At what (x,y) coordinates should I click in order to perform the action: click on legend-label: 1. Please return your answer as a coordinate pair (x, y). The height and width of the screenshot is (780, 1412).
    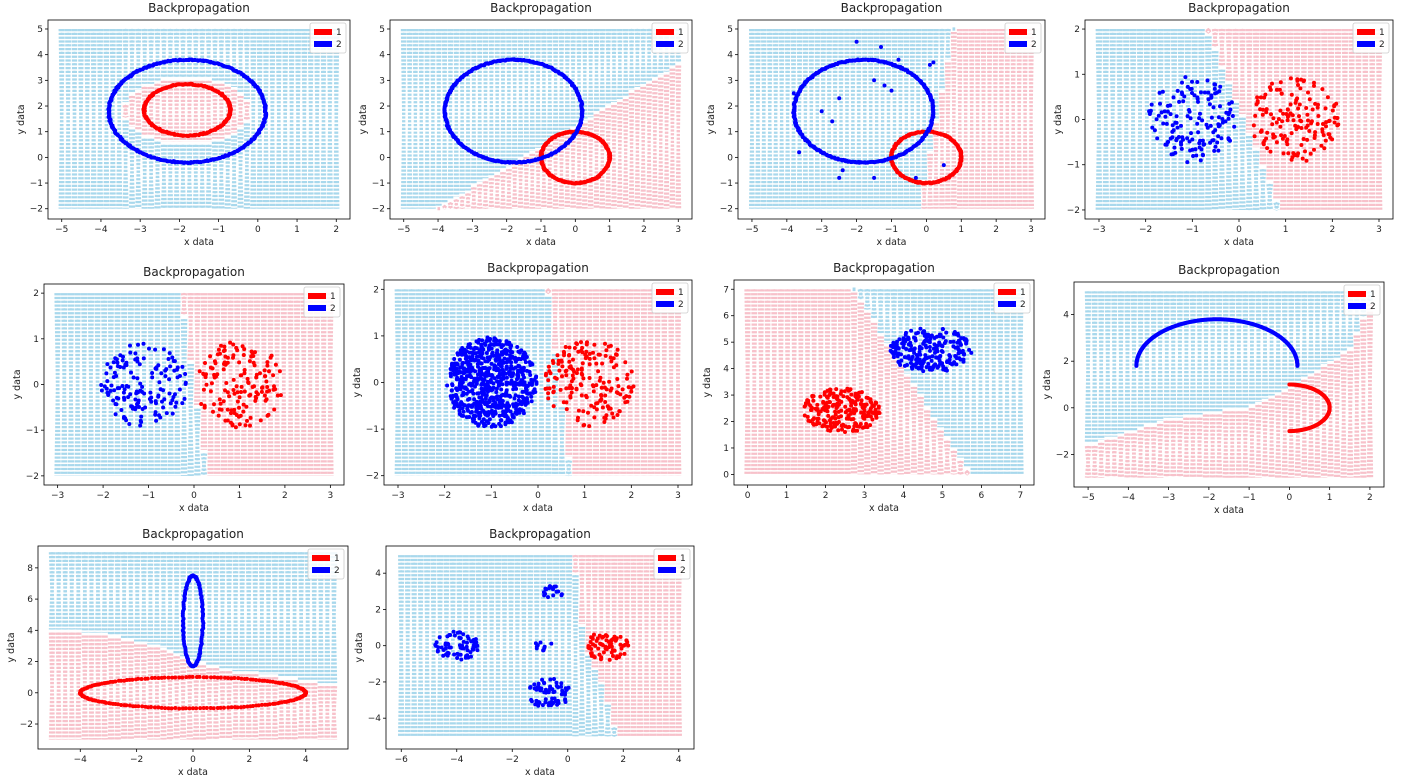
    Looking at the image, I should click on (1373, 295).